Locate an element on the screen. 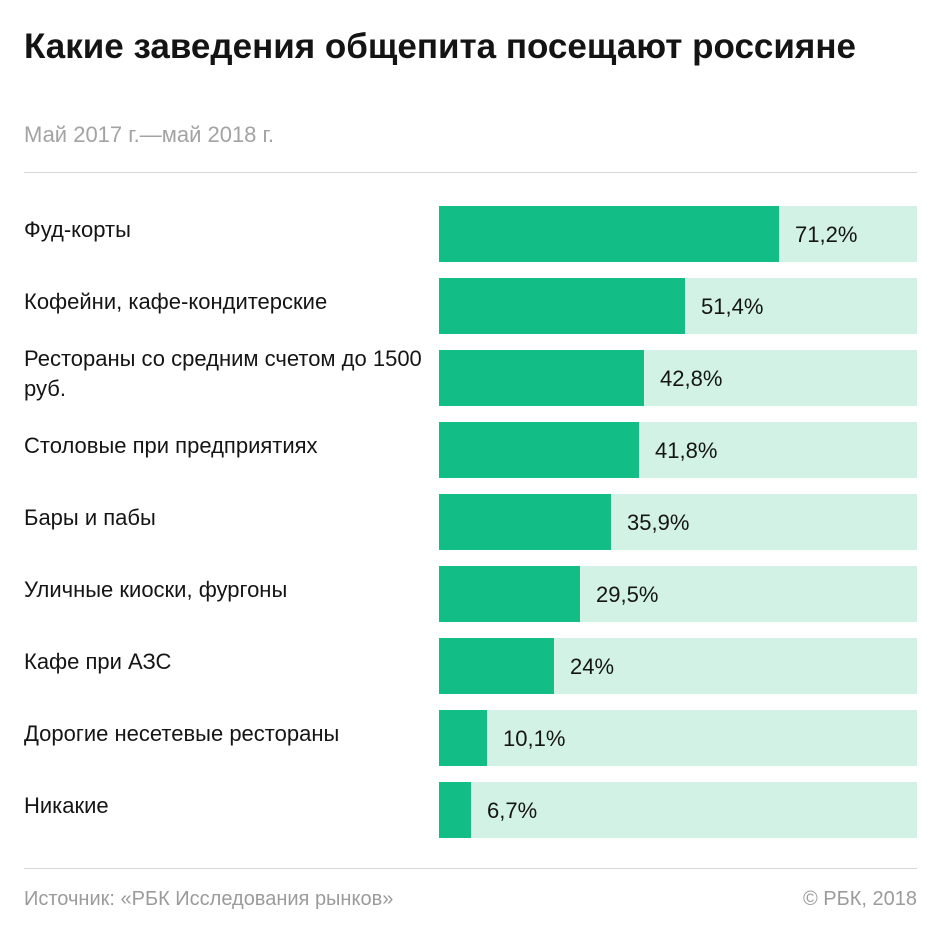  chart-row: Фуд-корты 71,2% is located at coordinates (472, 234).